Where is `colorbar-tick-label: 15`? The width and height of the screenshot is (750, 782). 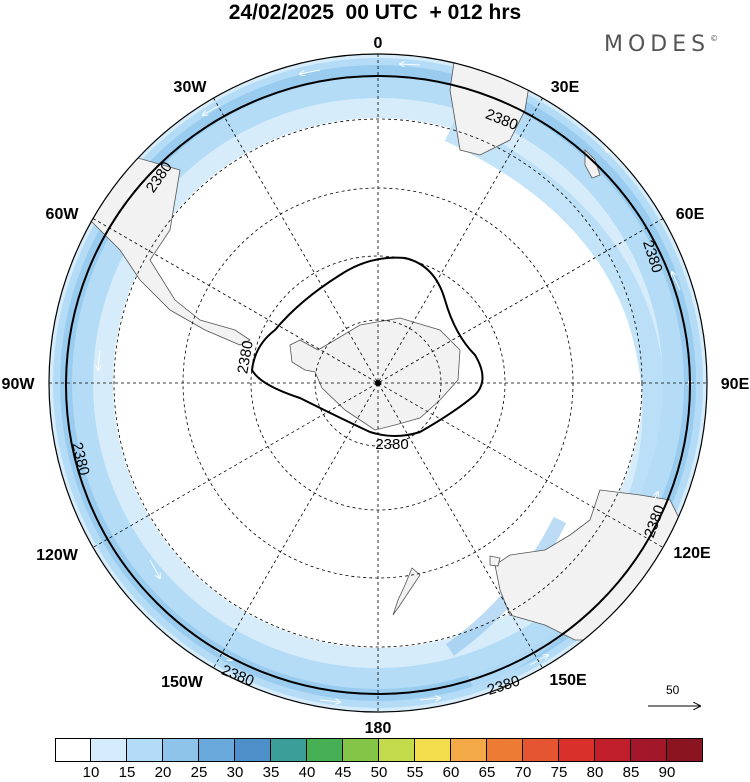
colorbar-tick-label: 15 is located at coordinates (127, 772).